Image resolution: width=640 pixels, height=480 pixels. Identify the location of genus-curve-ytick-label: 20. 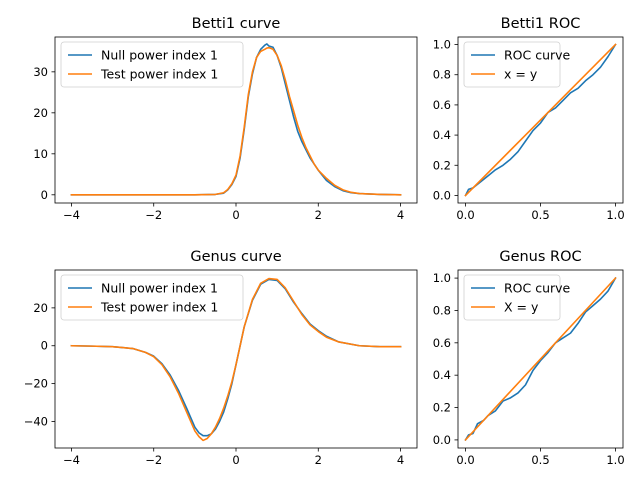
(40, 308).